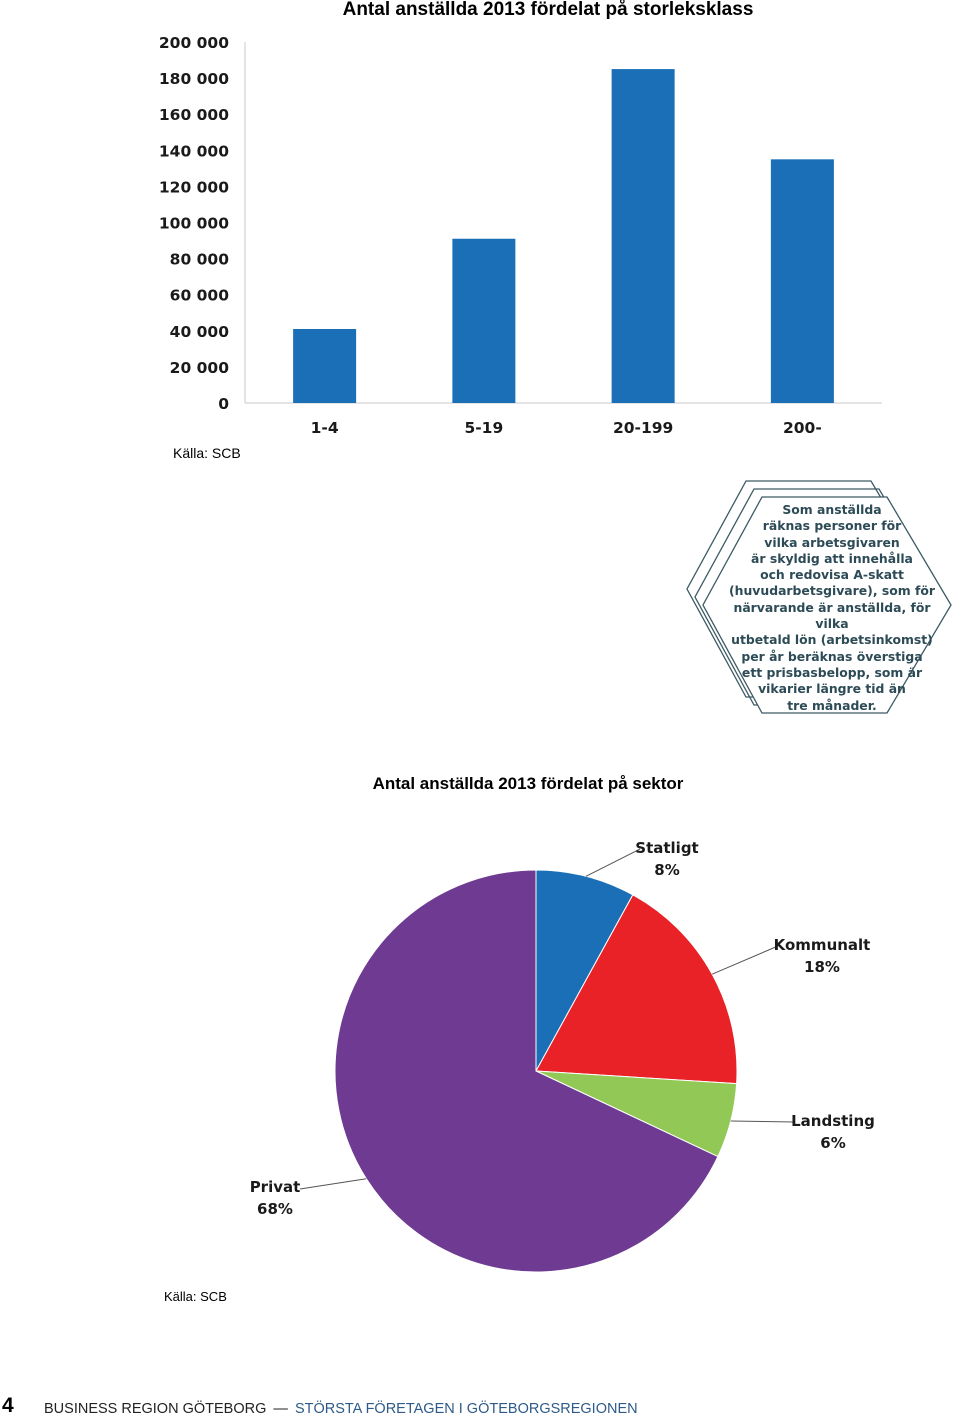 The width and height of the screenshot is (960, 1421). I want to click on pie-chart-source: Källa: SCB, so click(195, 1296).